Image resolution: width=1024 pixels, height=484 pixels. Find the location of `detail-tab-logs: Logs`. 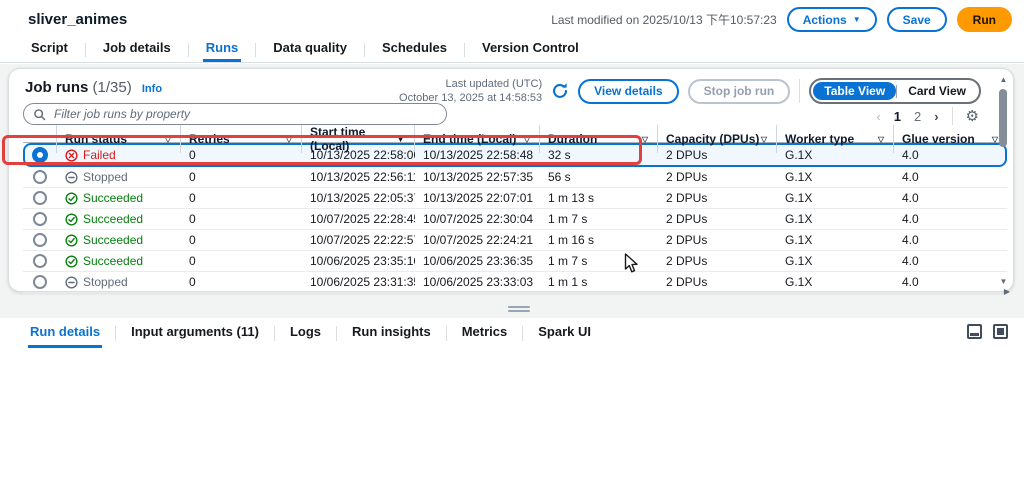

detail-tab-logs: Logs is located at coordinates (305, 331).